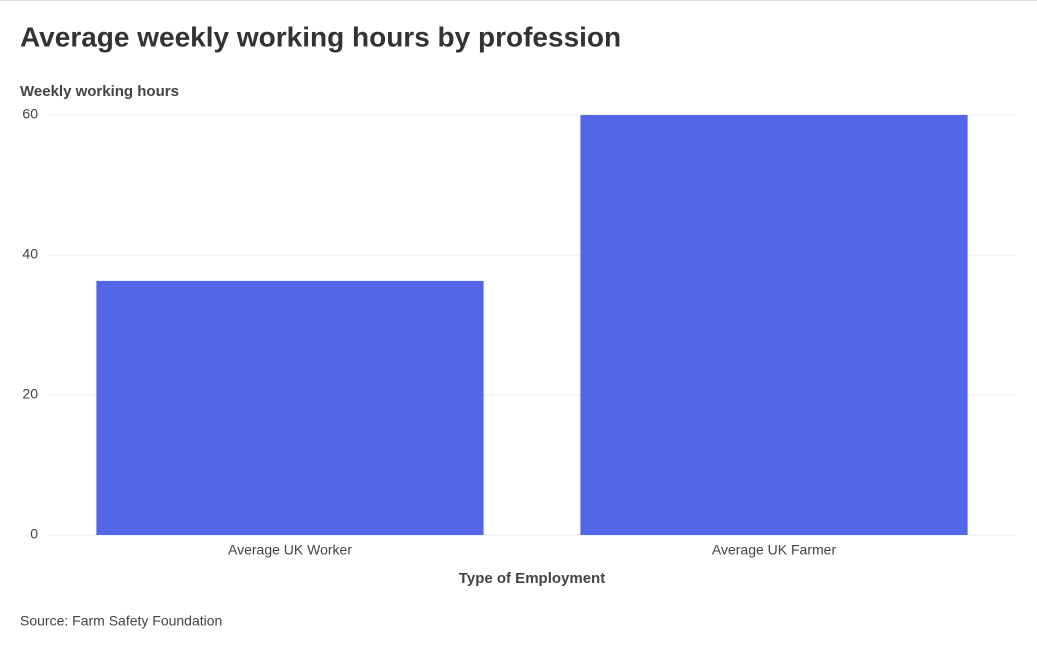 The image size is (1037, 647). What do you see at coordinates (290, 550) in the screenshot?
I see `x-tick-label: Average UK Worker` at bounding box center [290, 550].